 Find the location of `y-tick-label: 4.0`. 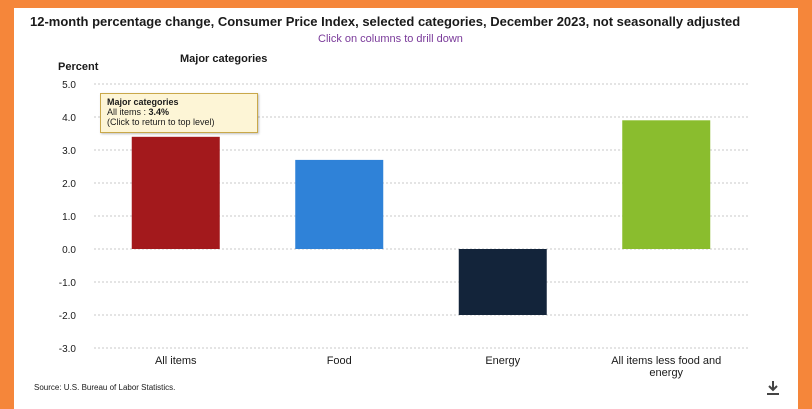

y-tick-label: 4.0 is located at coordinates (69, 118).